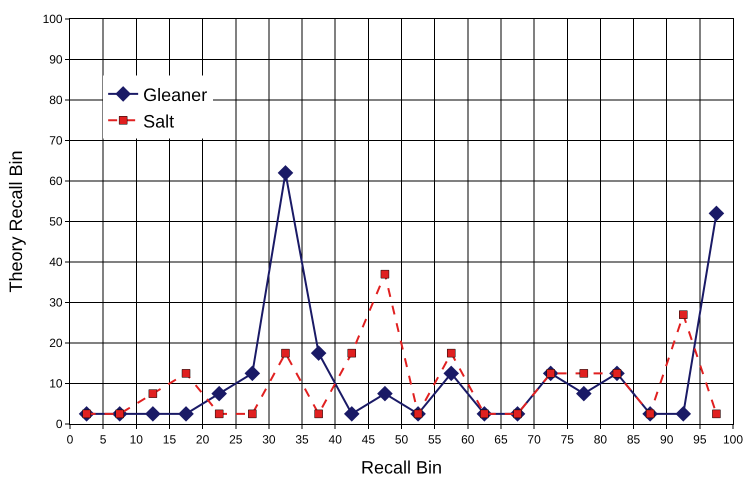 The width and height of the screenshot is (755, 494). What do you see at coordinates (633, 439) in the screenshot?
I see `x-tick-label: 85` at bounding box center [633, 439].